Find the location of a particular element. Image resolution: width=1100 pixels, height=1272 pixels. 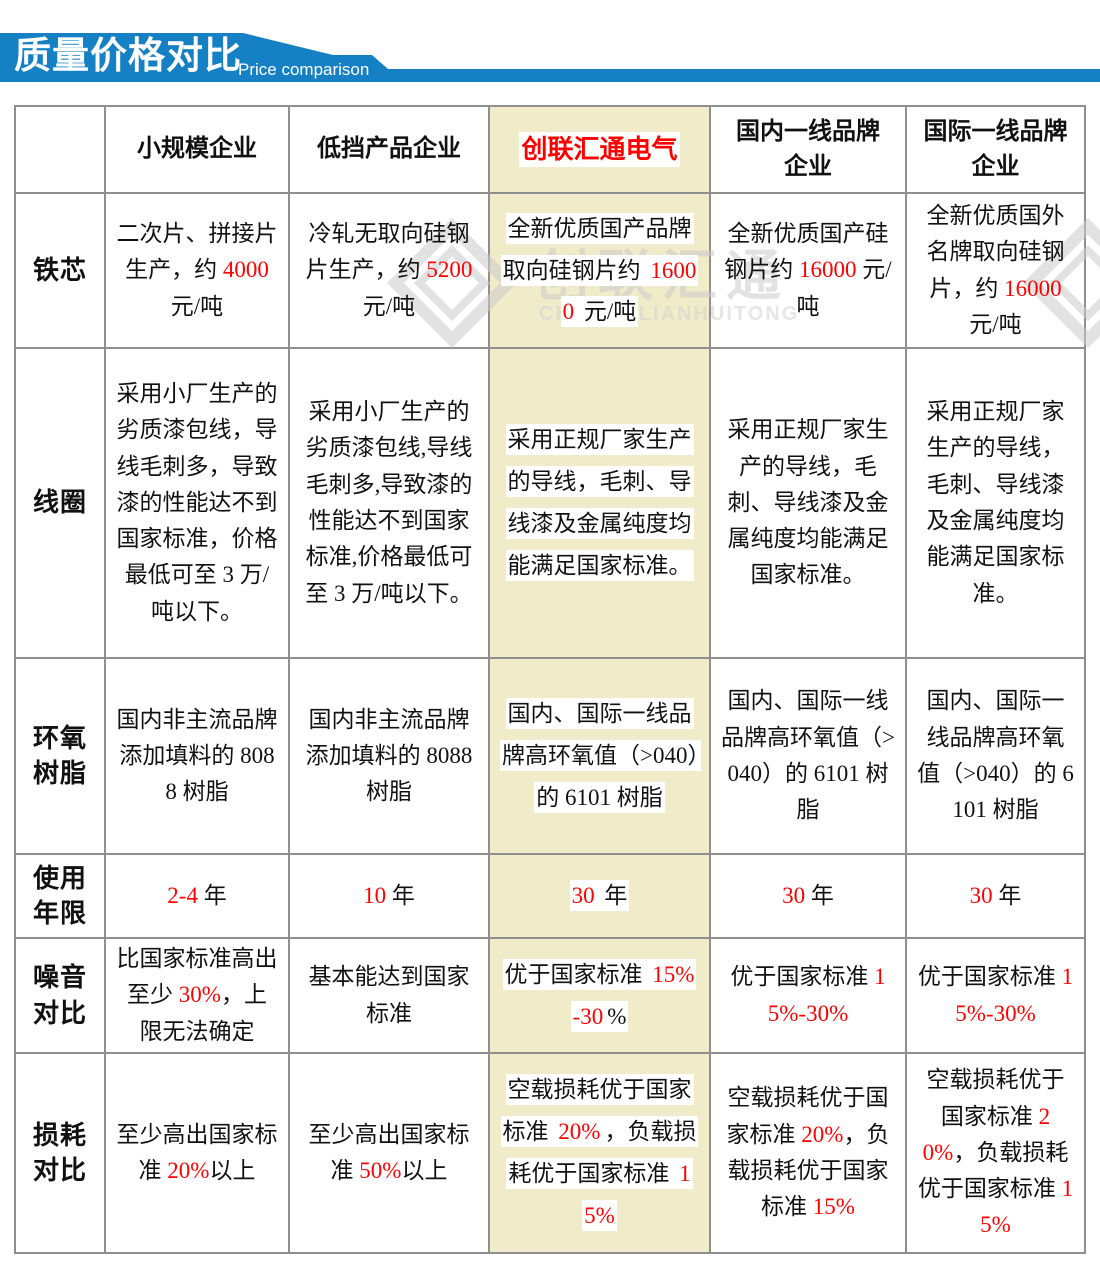

column-header: 小规模企业 is located at coordinates (197, 149).